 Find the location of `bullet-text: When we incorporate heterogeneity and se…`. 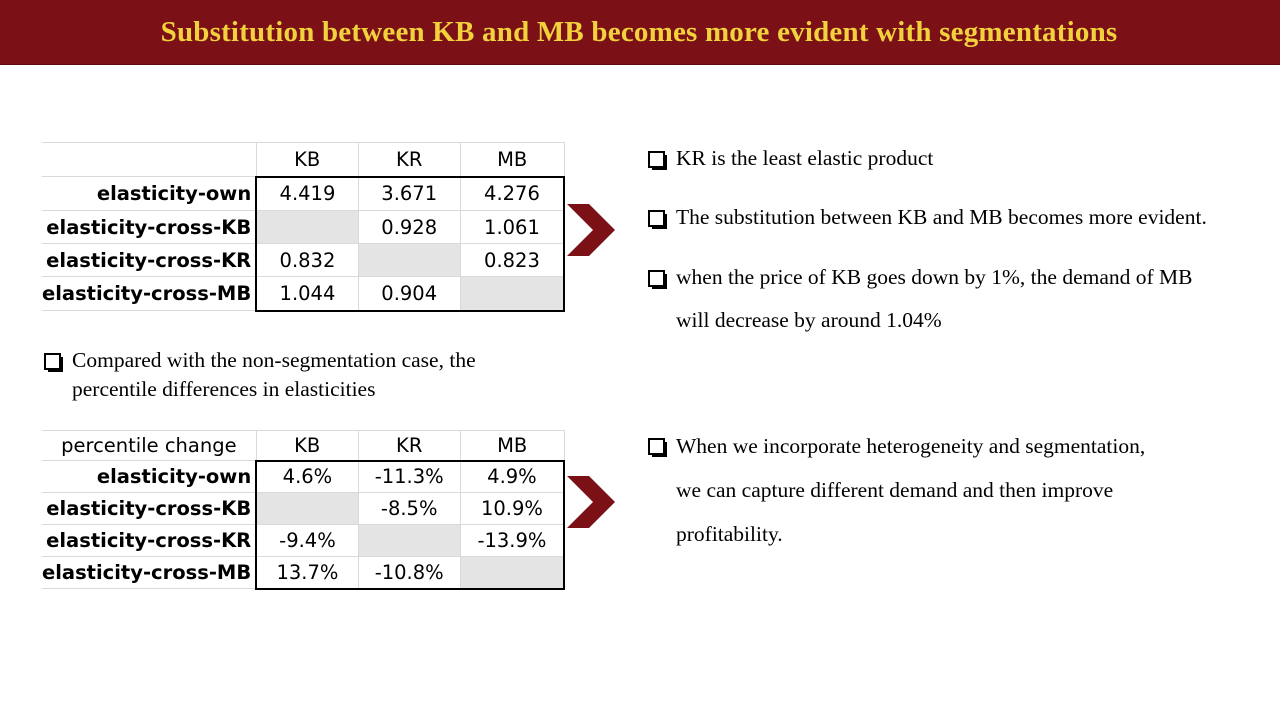

bullet-text: When we incorporate heterogeneity and se… is located at coordinates (911, 446).